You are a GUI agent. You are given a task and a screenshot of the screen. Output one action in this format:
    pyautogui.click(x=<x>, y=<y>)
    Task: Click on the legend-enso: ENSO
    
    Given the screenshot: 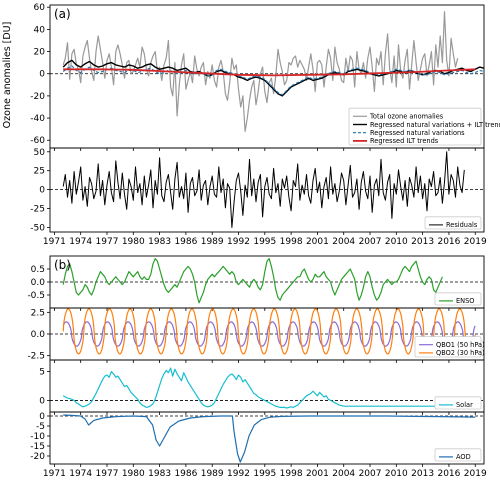 What is the action you would take?
    pyautogui.click(x=458, y=299)
    